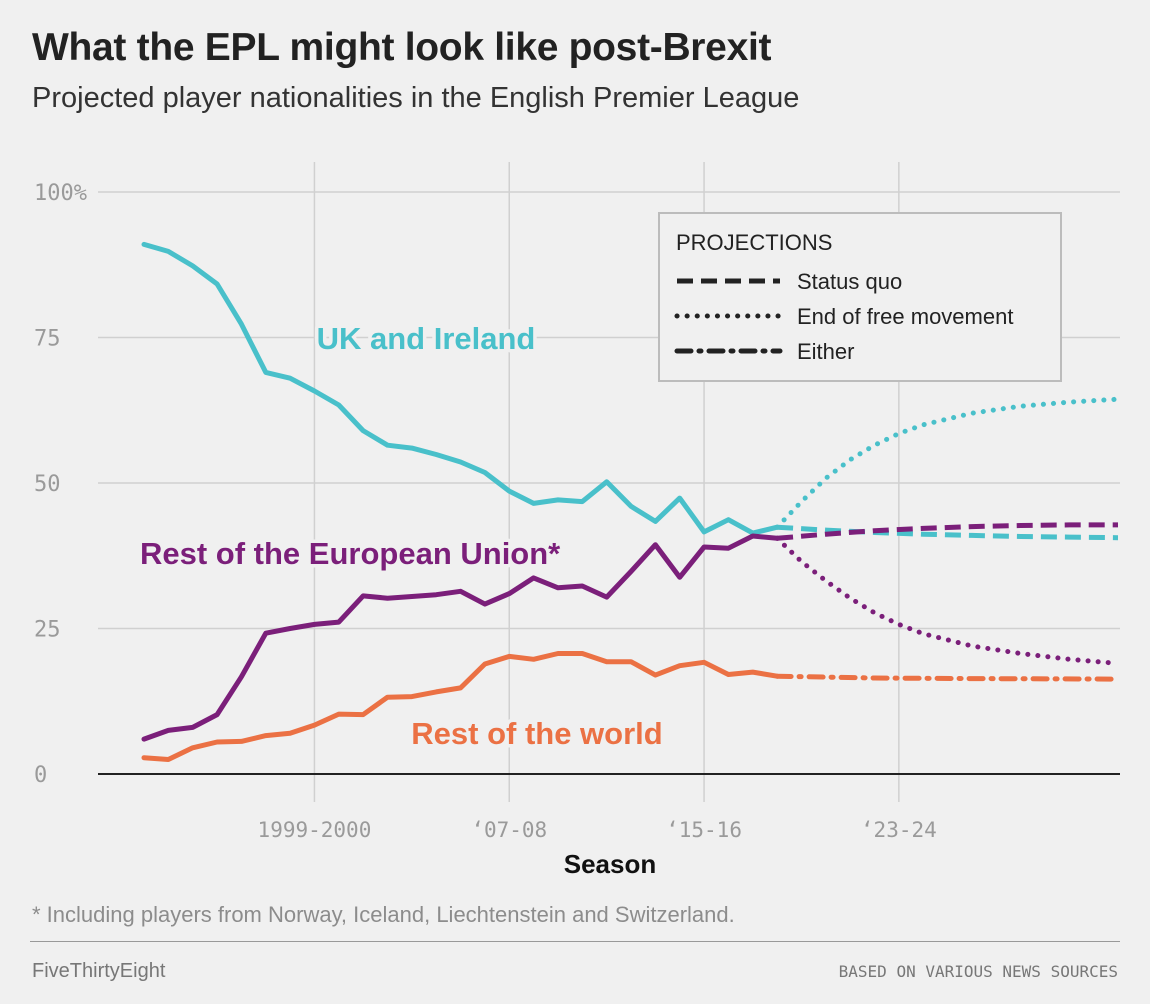  I want to click on y-tick-label: 0, so click(40, 775).